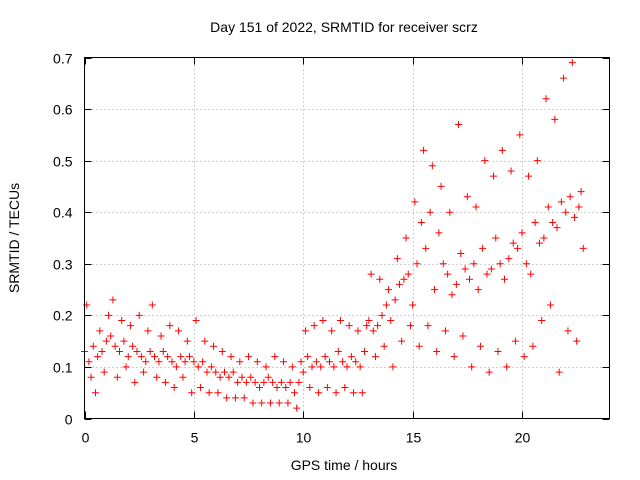 This screenshot has width=640, height=480. Describe the element at coordinates (69, 420) in the screenshot. I see `y-tick-label: 0` at that location.